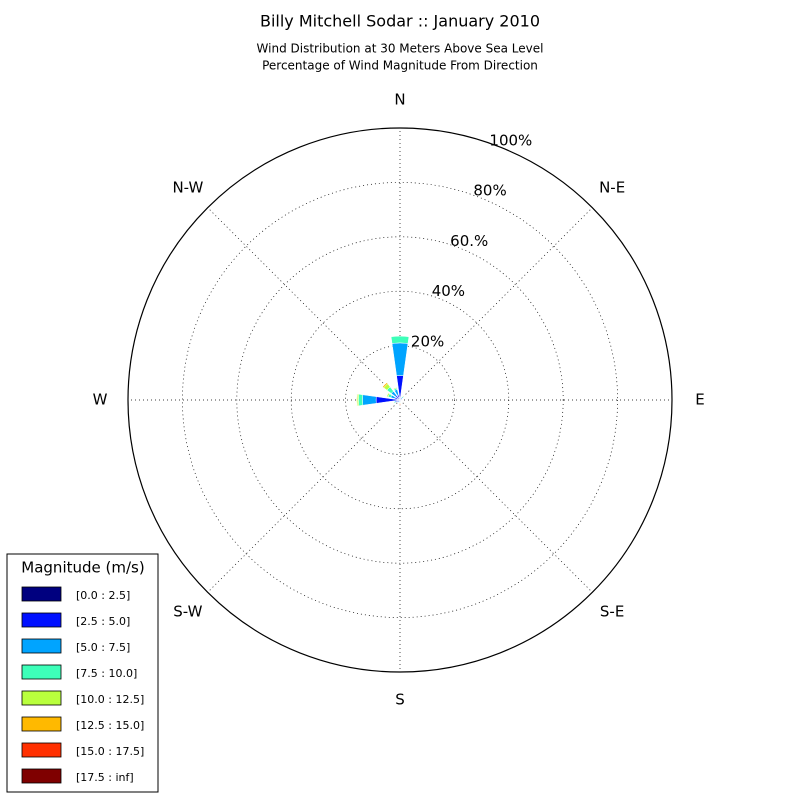 The image size is (800, 800). I want to click on legend-label: [15.0 : 17.5], so click(110, 751).